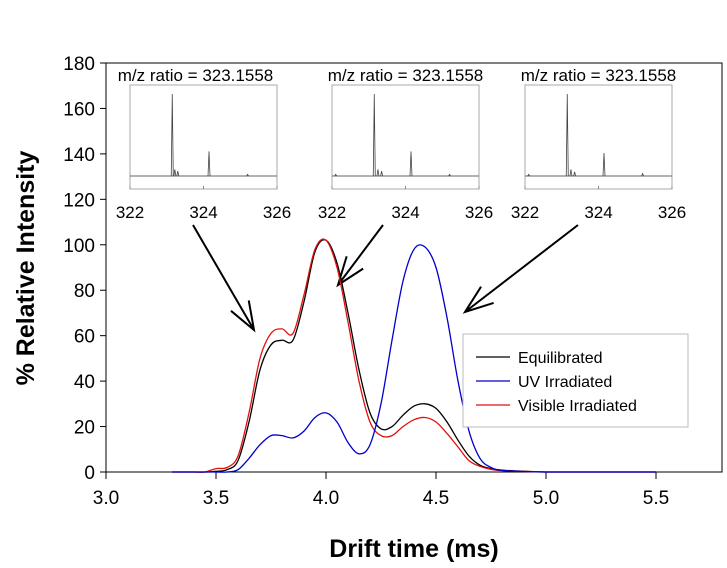 The image size is (727, 568). What do you see at coordinates (565, 382) in the screenshot?
I see `legend-label: UV Irradiated` at bounding box center [565, 382].